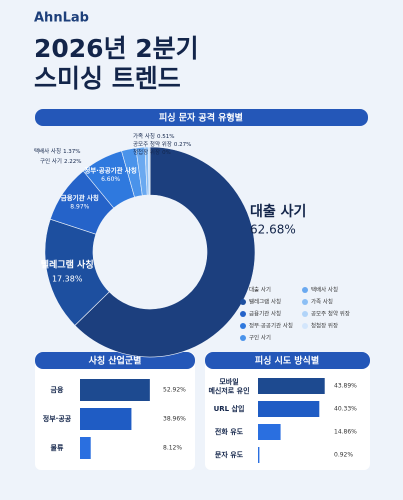 The image size is (403, 500). What do you see at coordinates (278, 211) in the screenshot?
I see `slice-label: 대출 사기` at bounding box center [278, 211].